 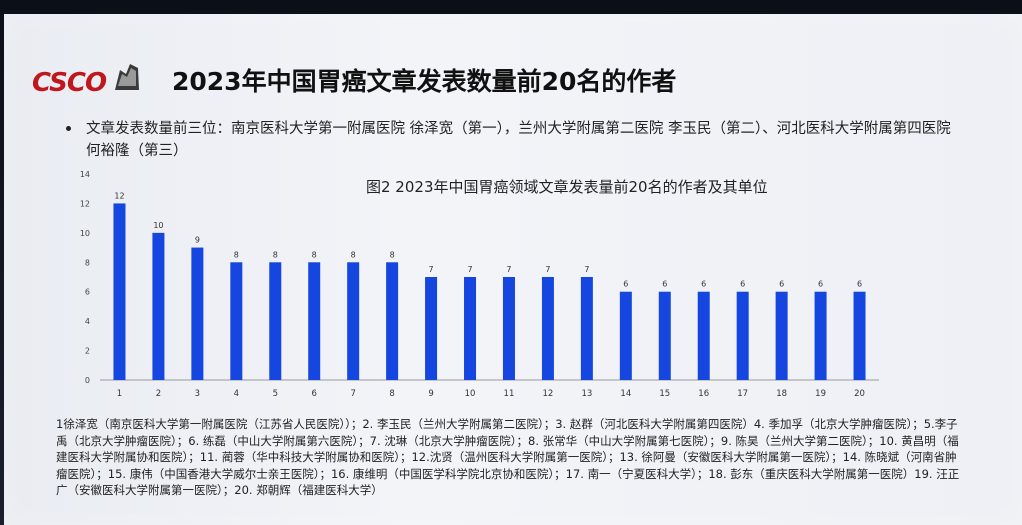 I want to click on y-tick-label: 4, so click(x=87, y=321).